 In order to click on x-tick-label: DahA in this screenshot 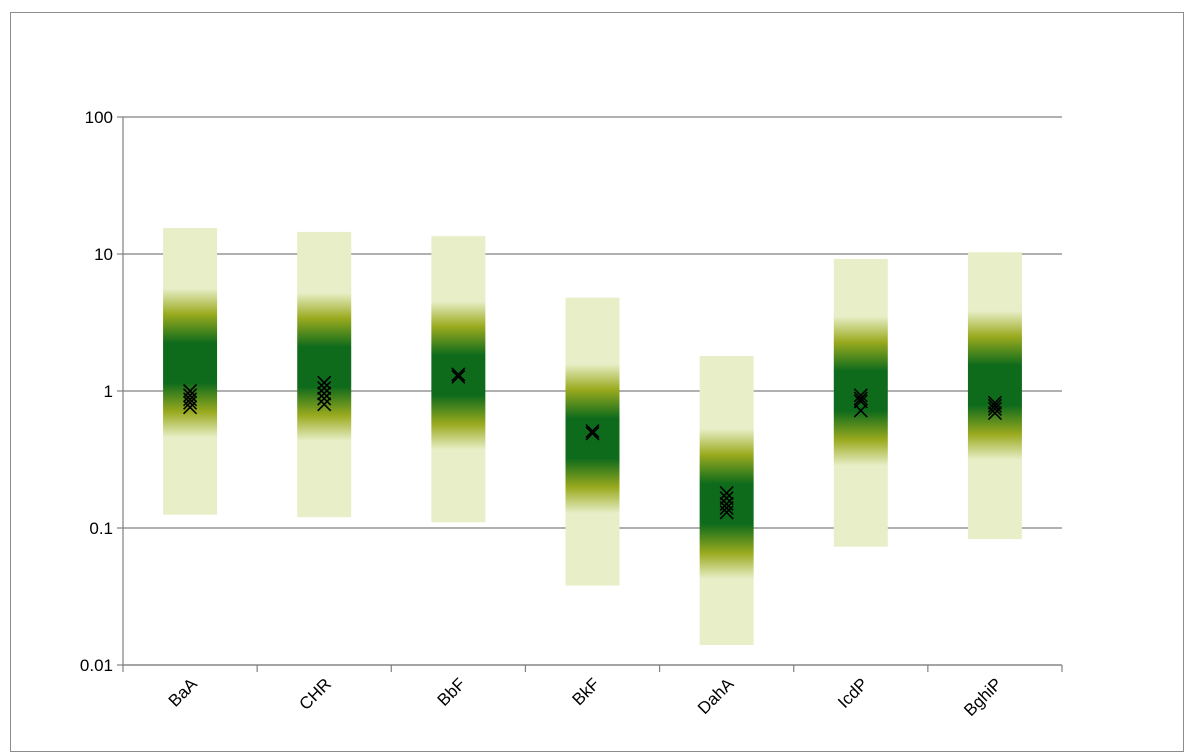, I will do `click(716, 696)`.